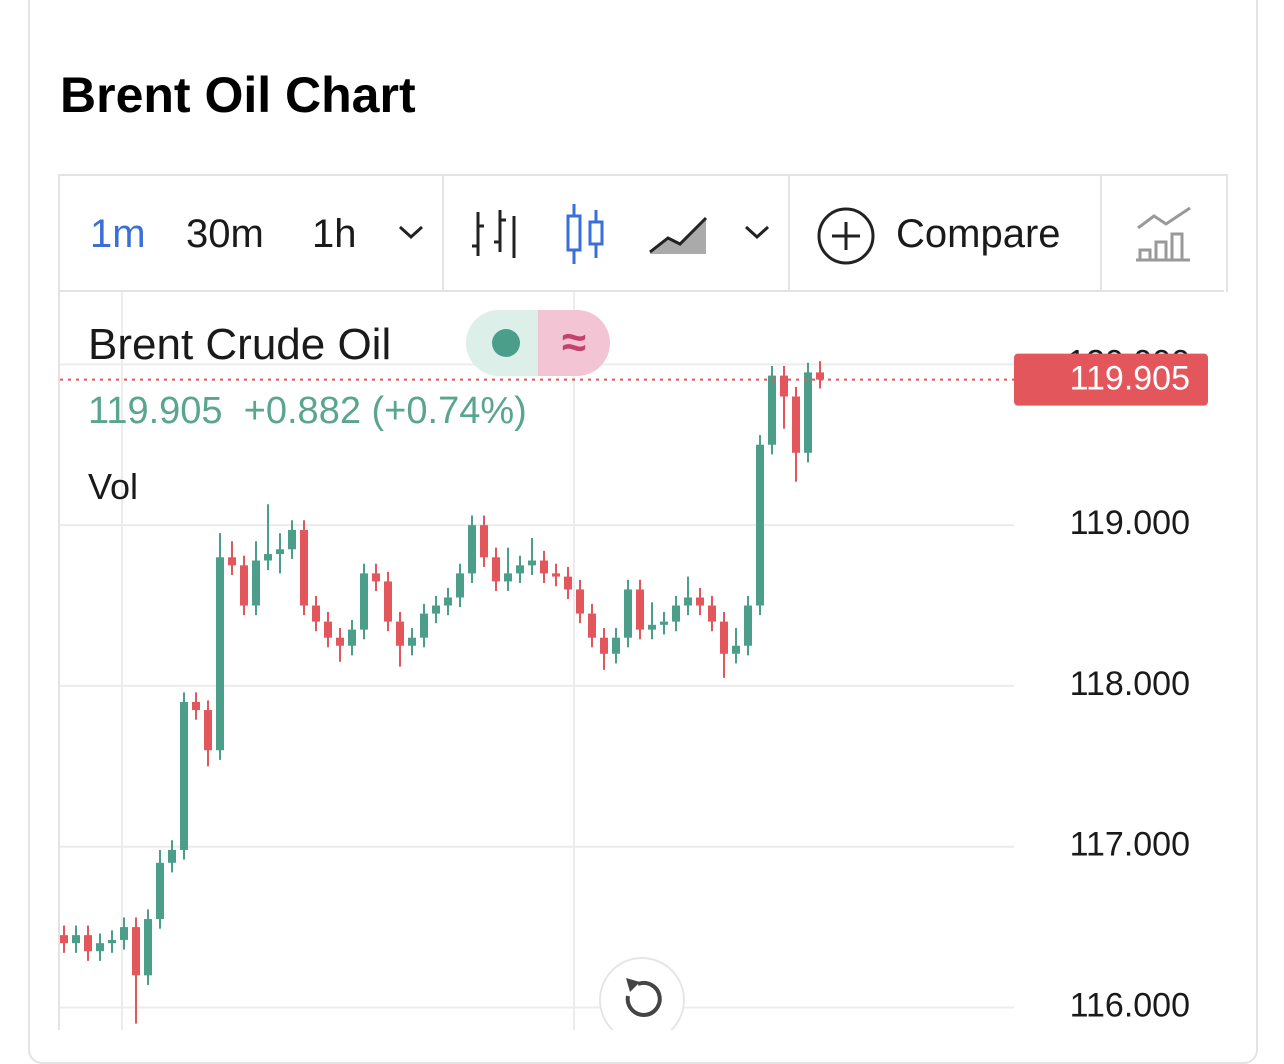  Describe the element at coordinates (1164, 234) in the screenshot. I see `indicators-button` at that location.